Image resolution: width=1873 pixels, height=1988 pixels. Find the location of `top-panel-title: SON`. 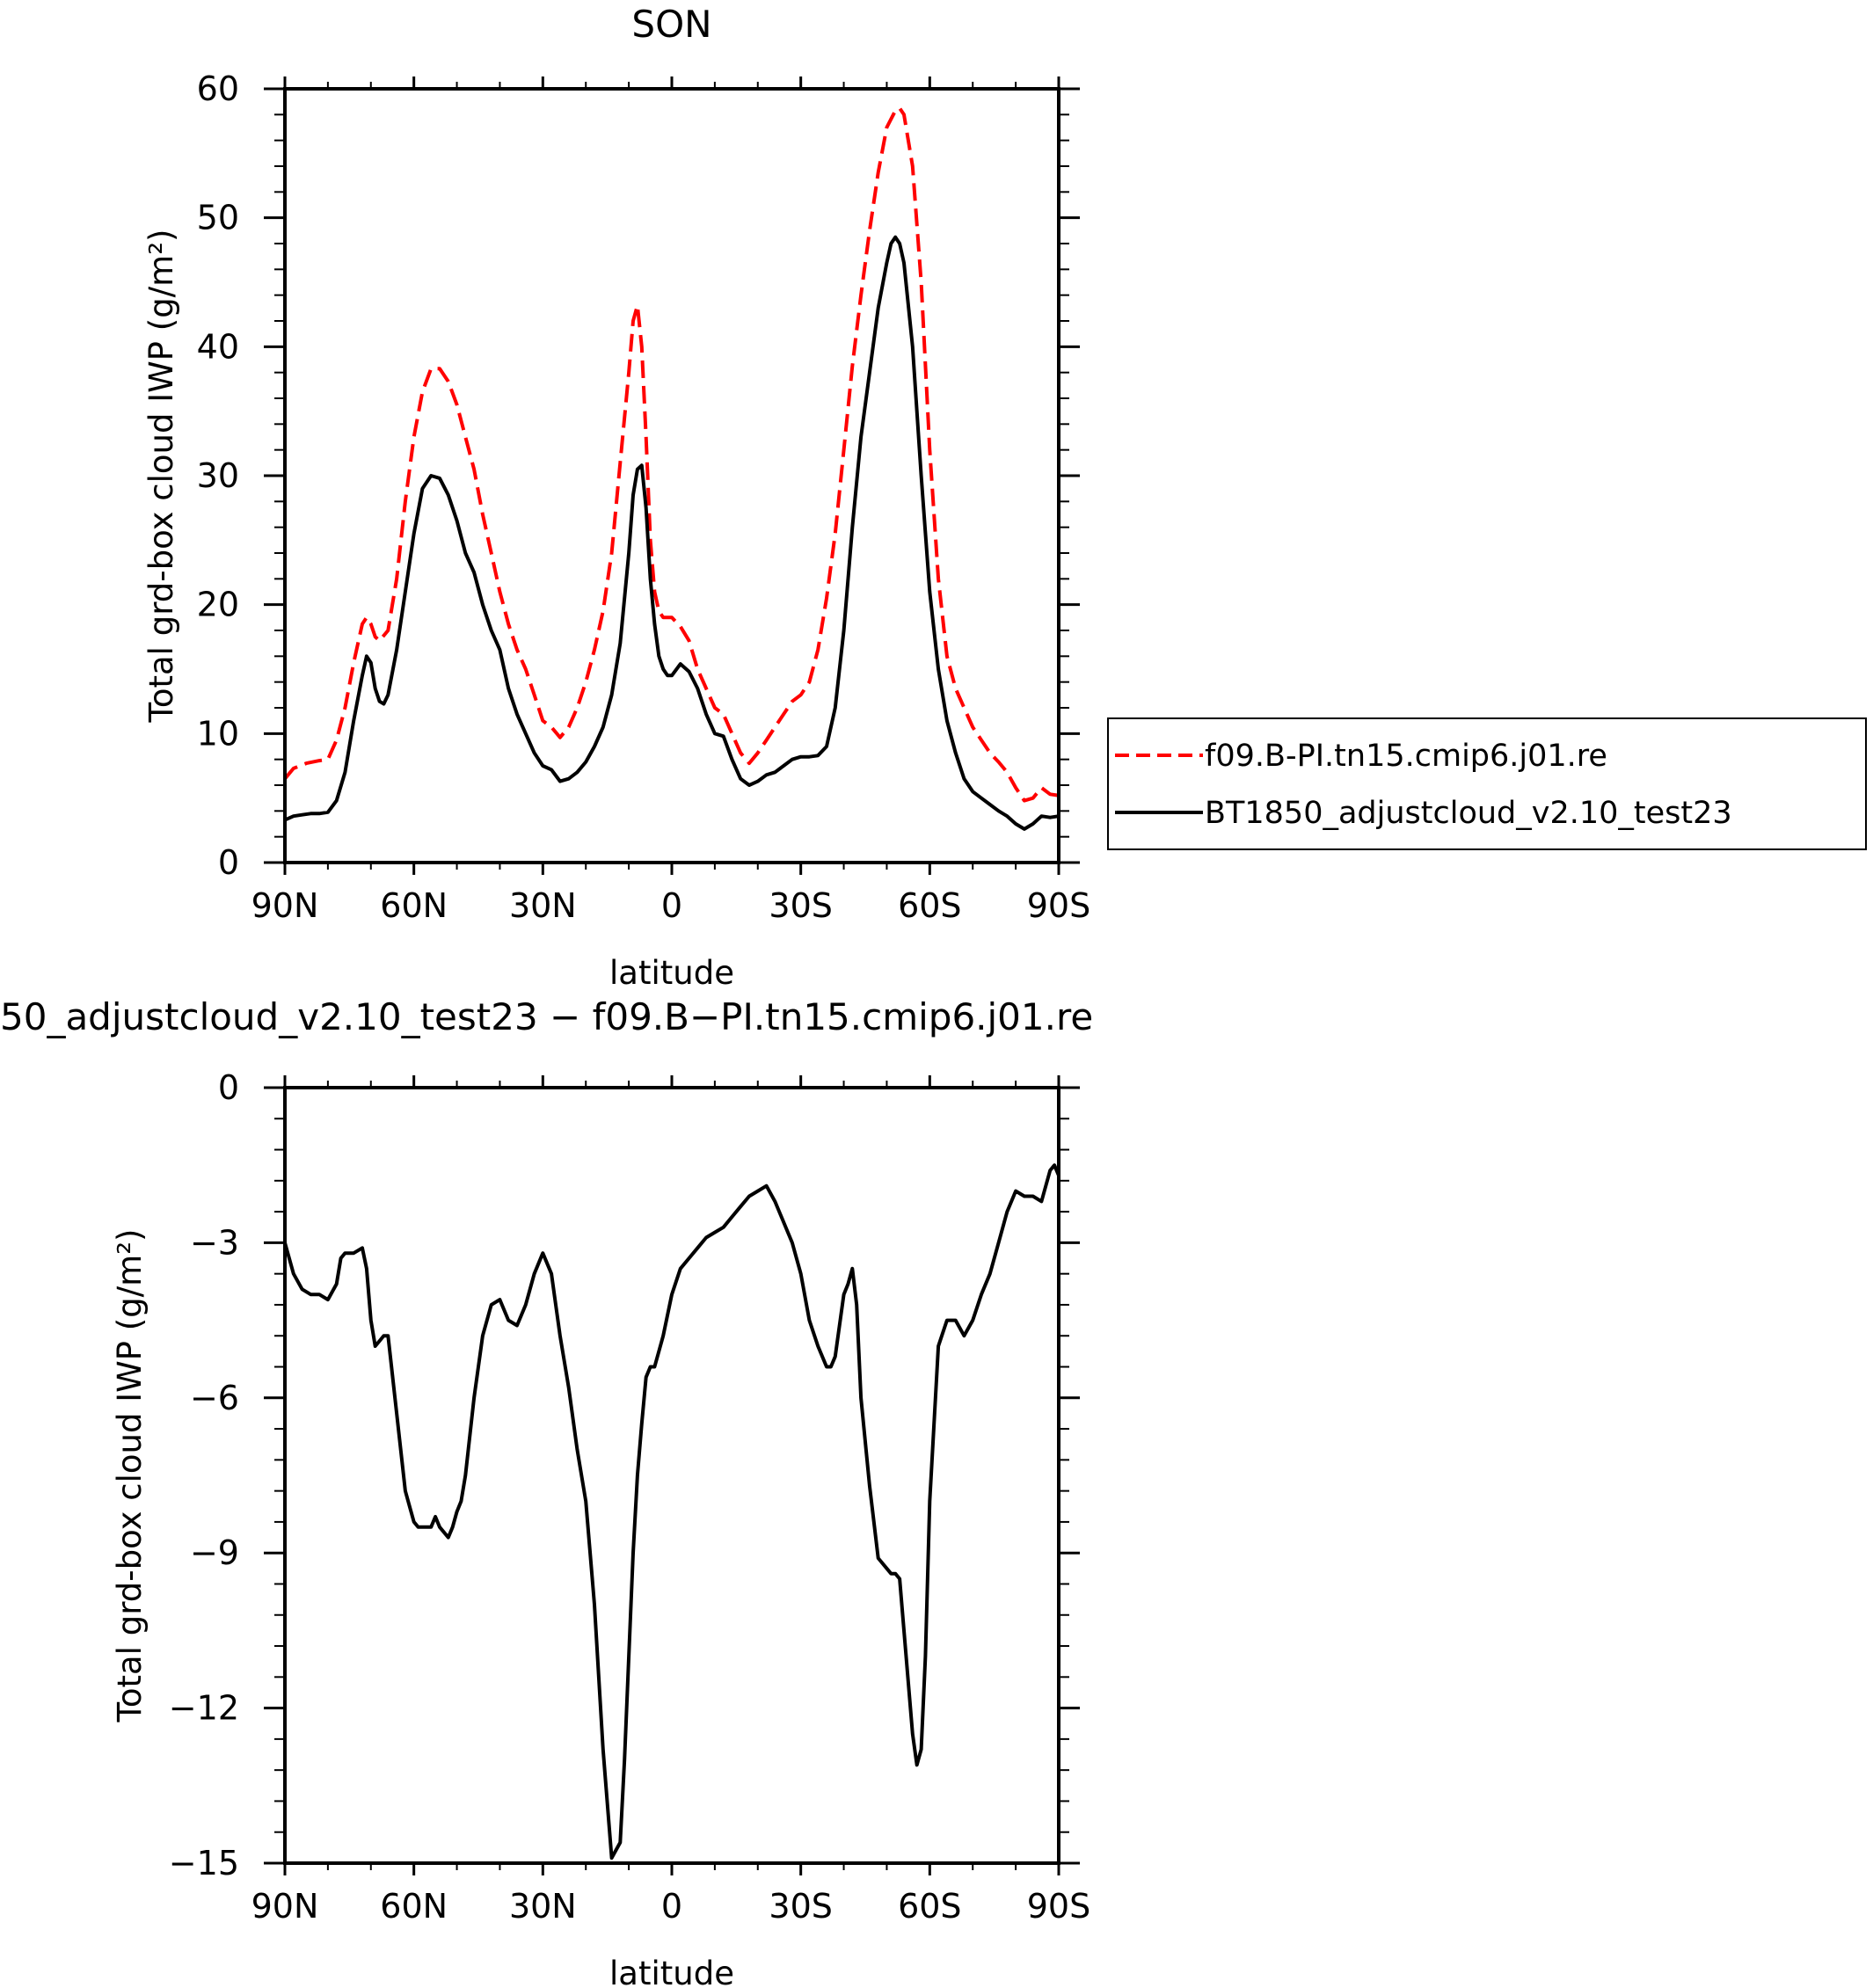

top-panel-title: SON is located at coordinates (671, 24).